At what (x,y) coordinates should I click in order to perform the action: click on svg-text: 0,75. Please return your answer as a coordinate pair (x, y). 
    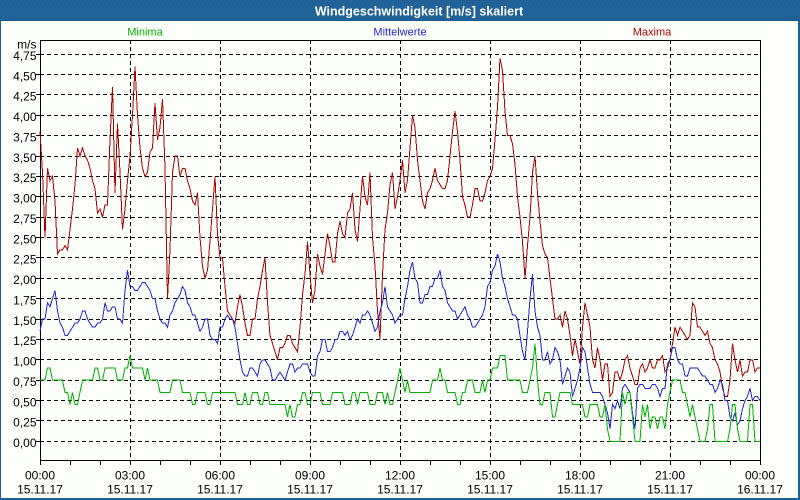
    Looking at the image, I should click on (25, 382).